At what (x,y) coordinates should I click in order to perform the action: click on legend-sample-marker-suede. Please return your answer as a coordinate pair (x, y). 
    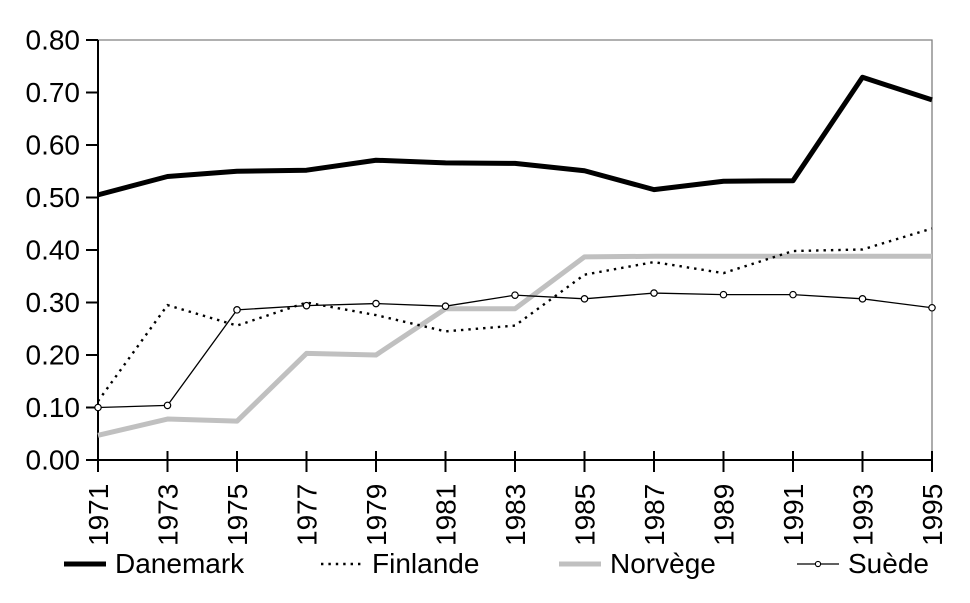
    Looking at the image, I should click on (818, 564).